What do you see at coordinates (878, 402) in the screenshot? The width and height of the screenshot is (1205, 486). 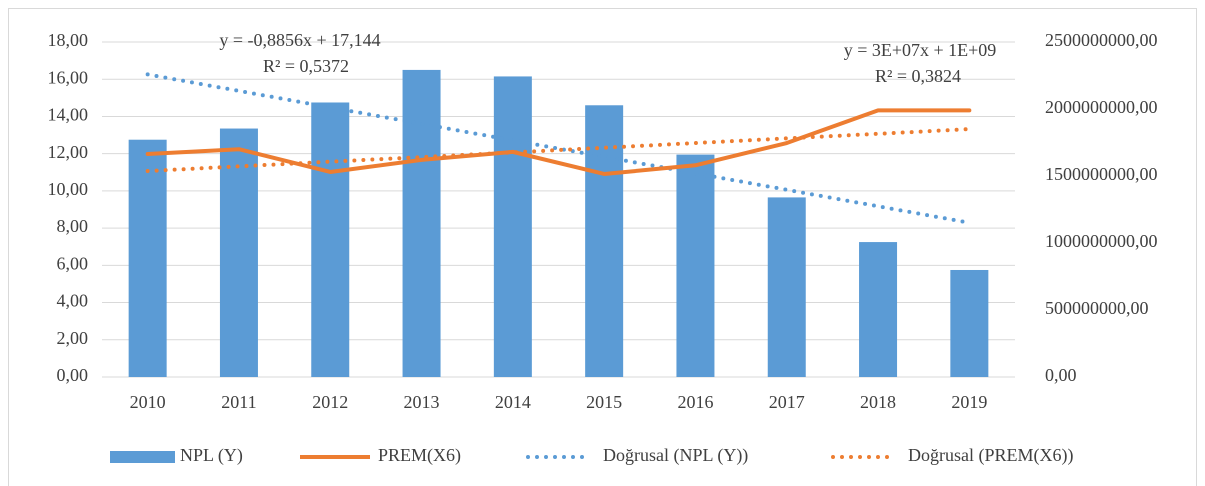 I see `x-tick-label: 2018` at bounding box center [878, 402].